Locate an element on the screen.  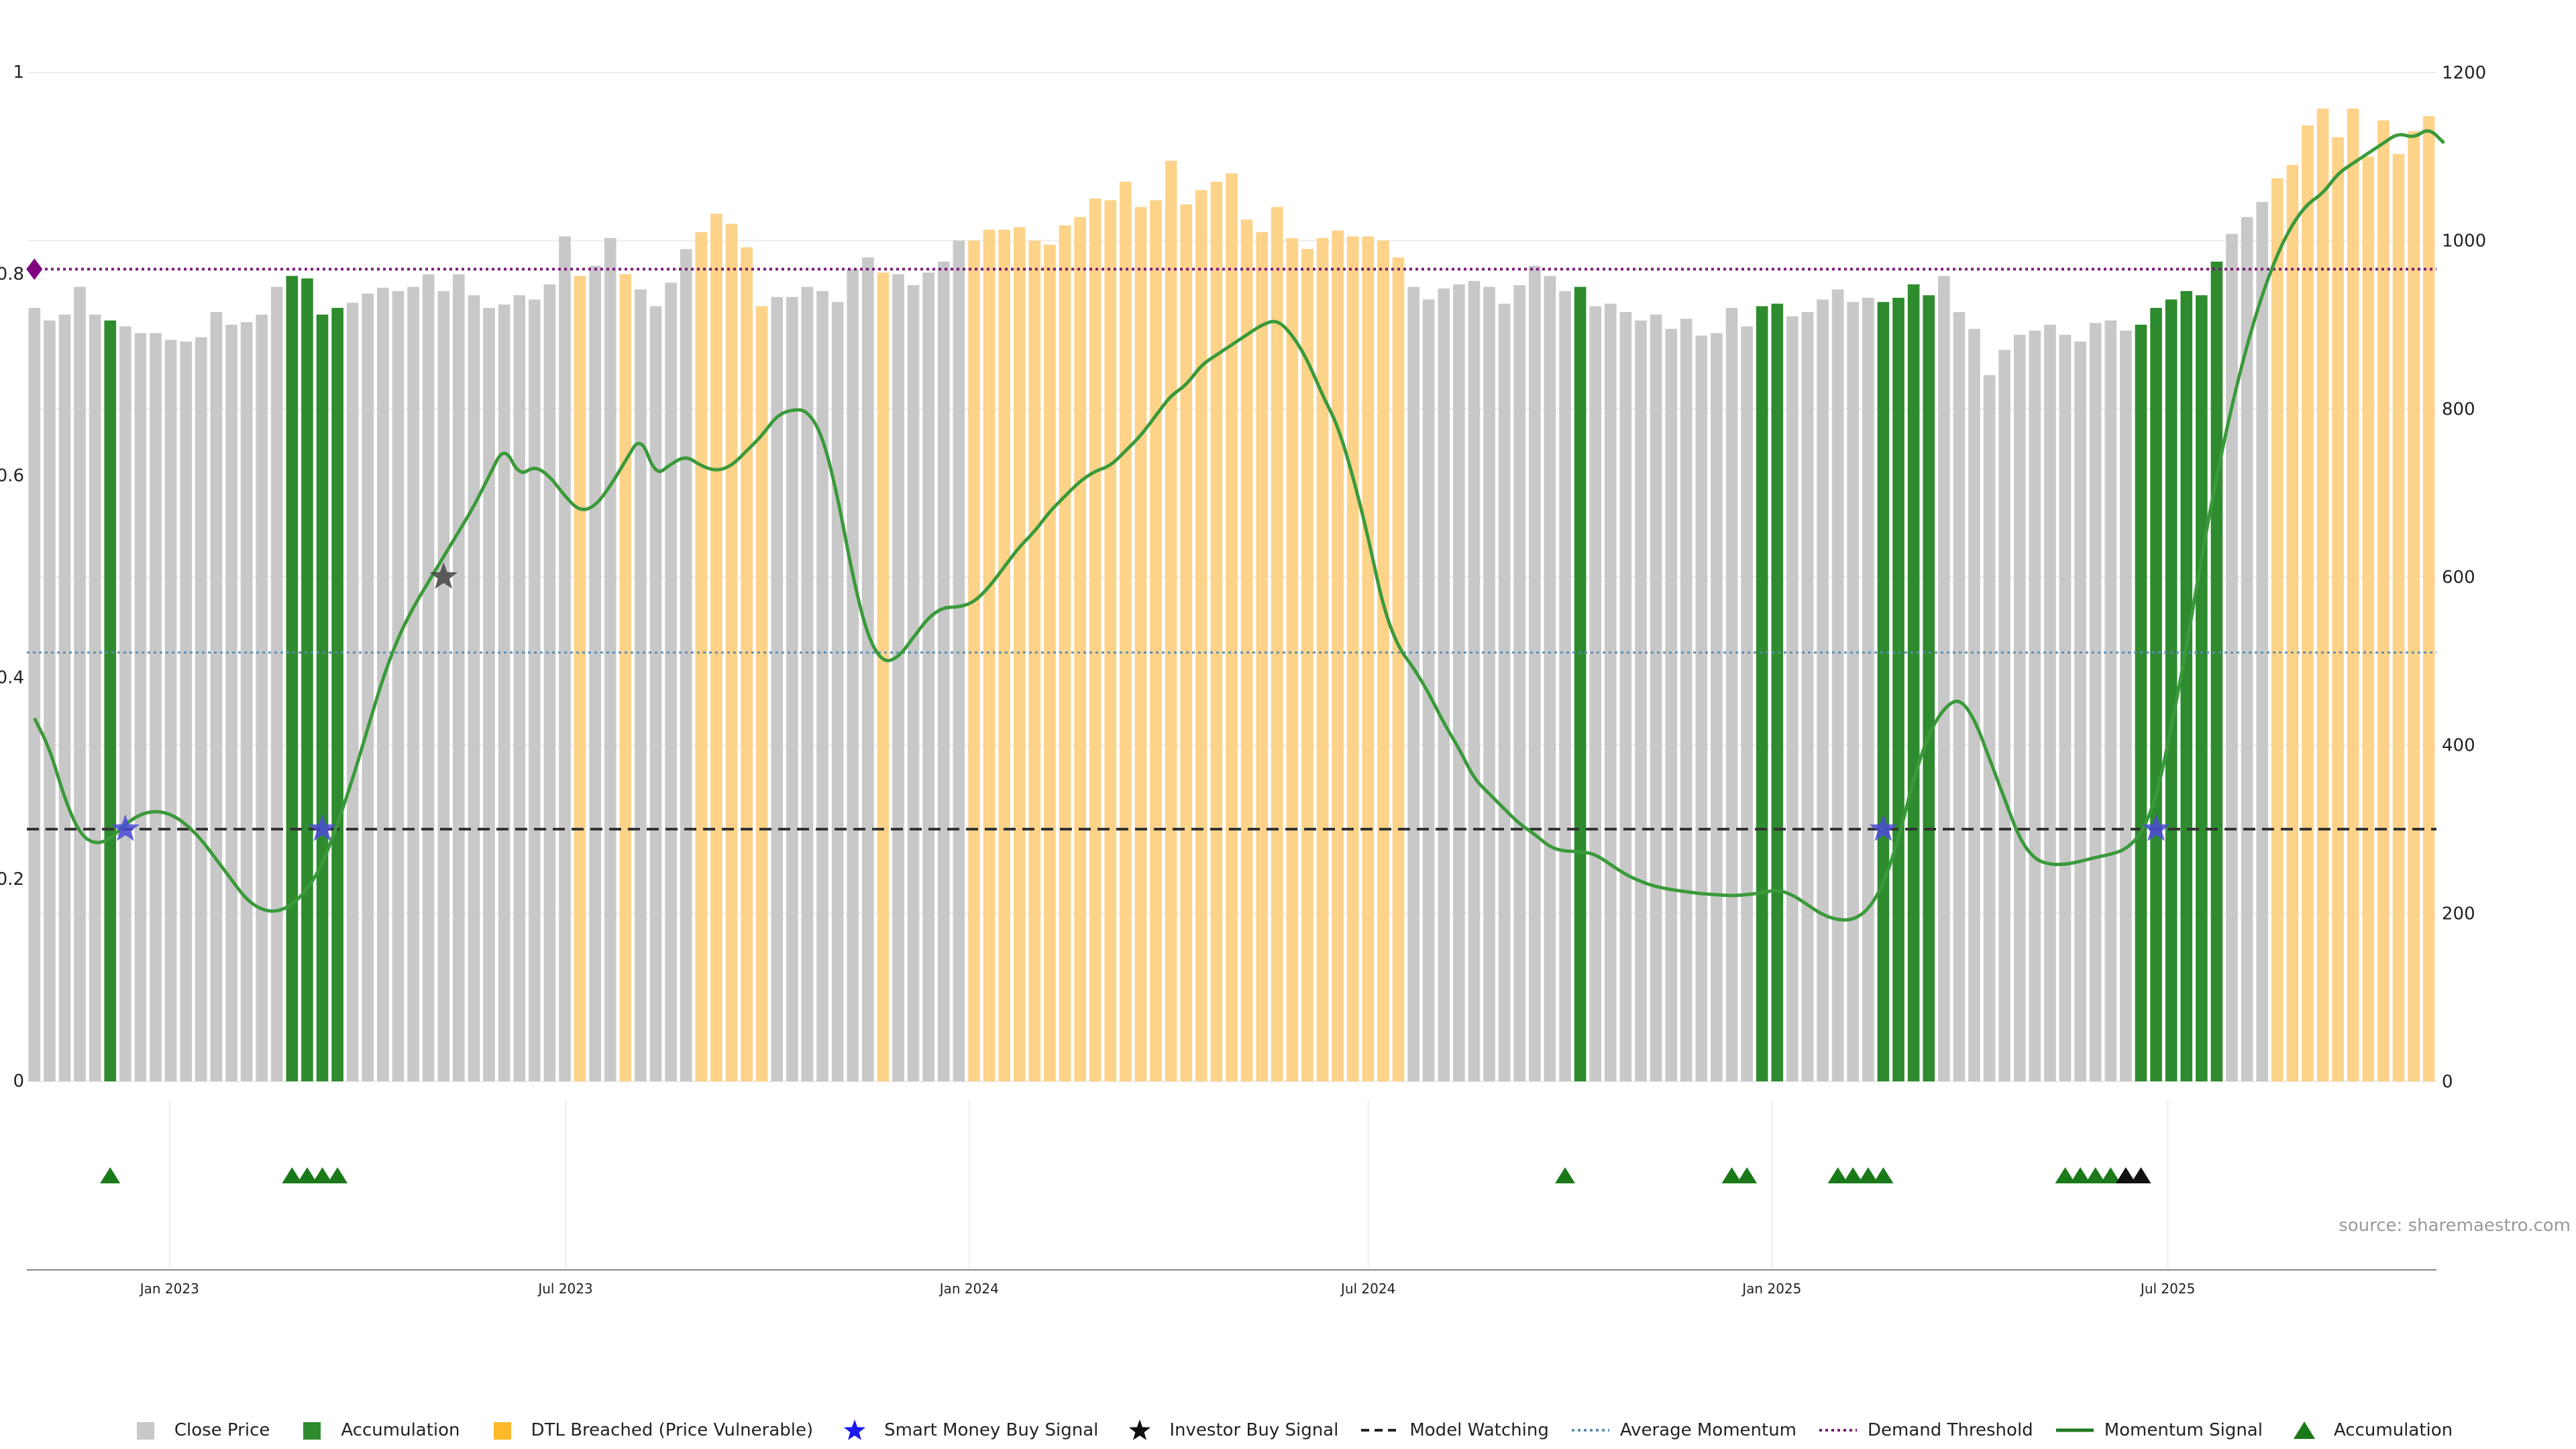
right-tick-label: 600 is located at coordinates (2458, 578).